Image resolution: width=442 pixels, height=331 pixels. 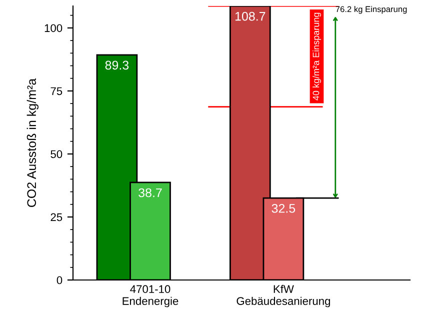 What do you see at coordinates (32, 142) in the screenshot?
I see `y-axis-title: CO2 Ausstoß in kg/m²a` at bounding box center [32, 142].